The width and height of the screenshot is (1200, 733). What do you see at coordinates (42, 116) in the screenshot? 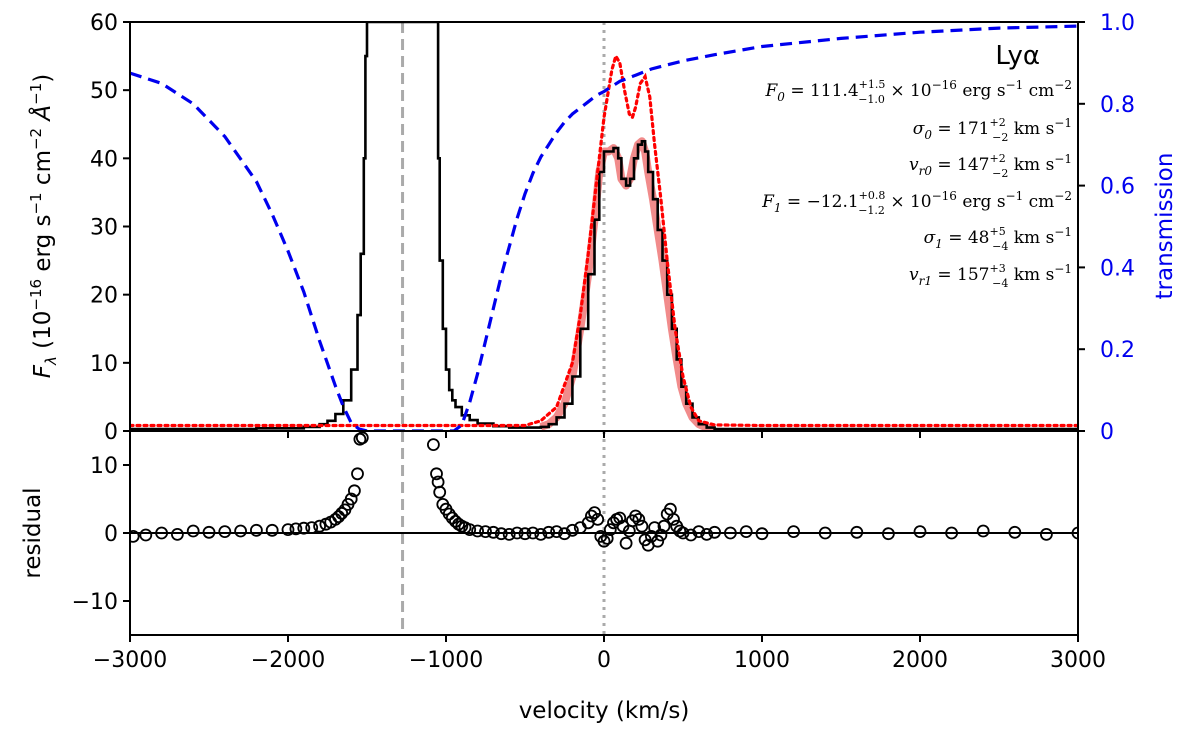
I see `ylabel-angstrom: Å` at bounding box center [42, 116].